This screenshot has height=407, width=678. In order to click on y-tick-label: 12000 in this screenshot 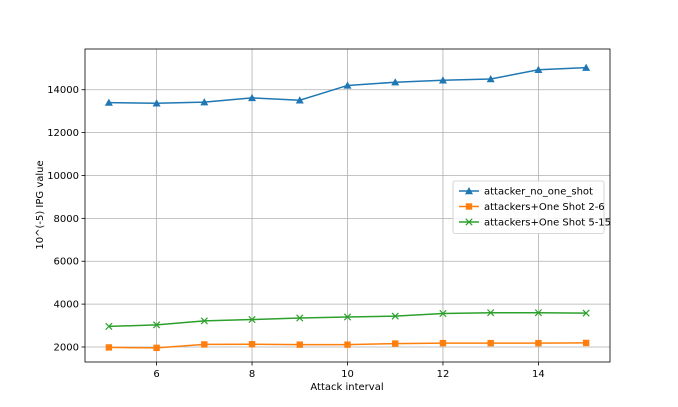, I will do `click(63, 133)`.